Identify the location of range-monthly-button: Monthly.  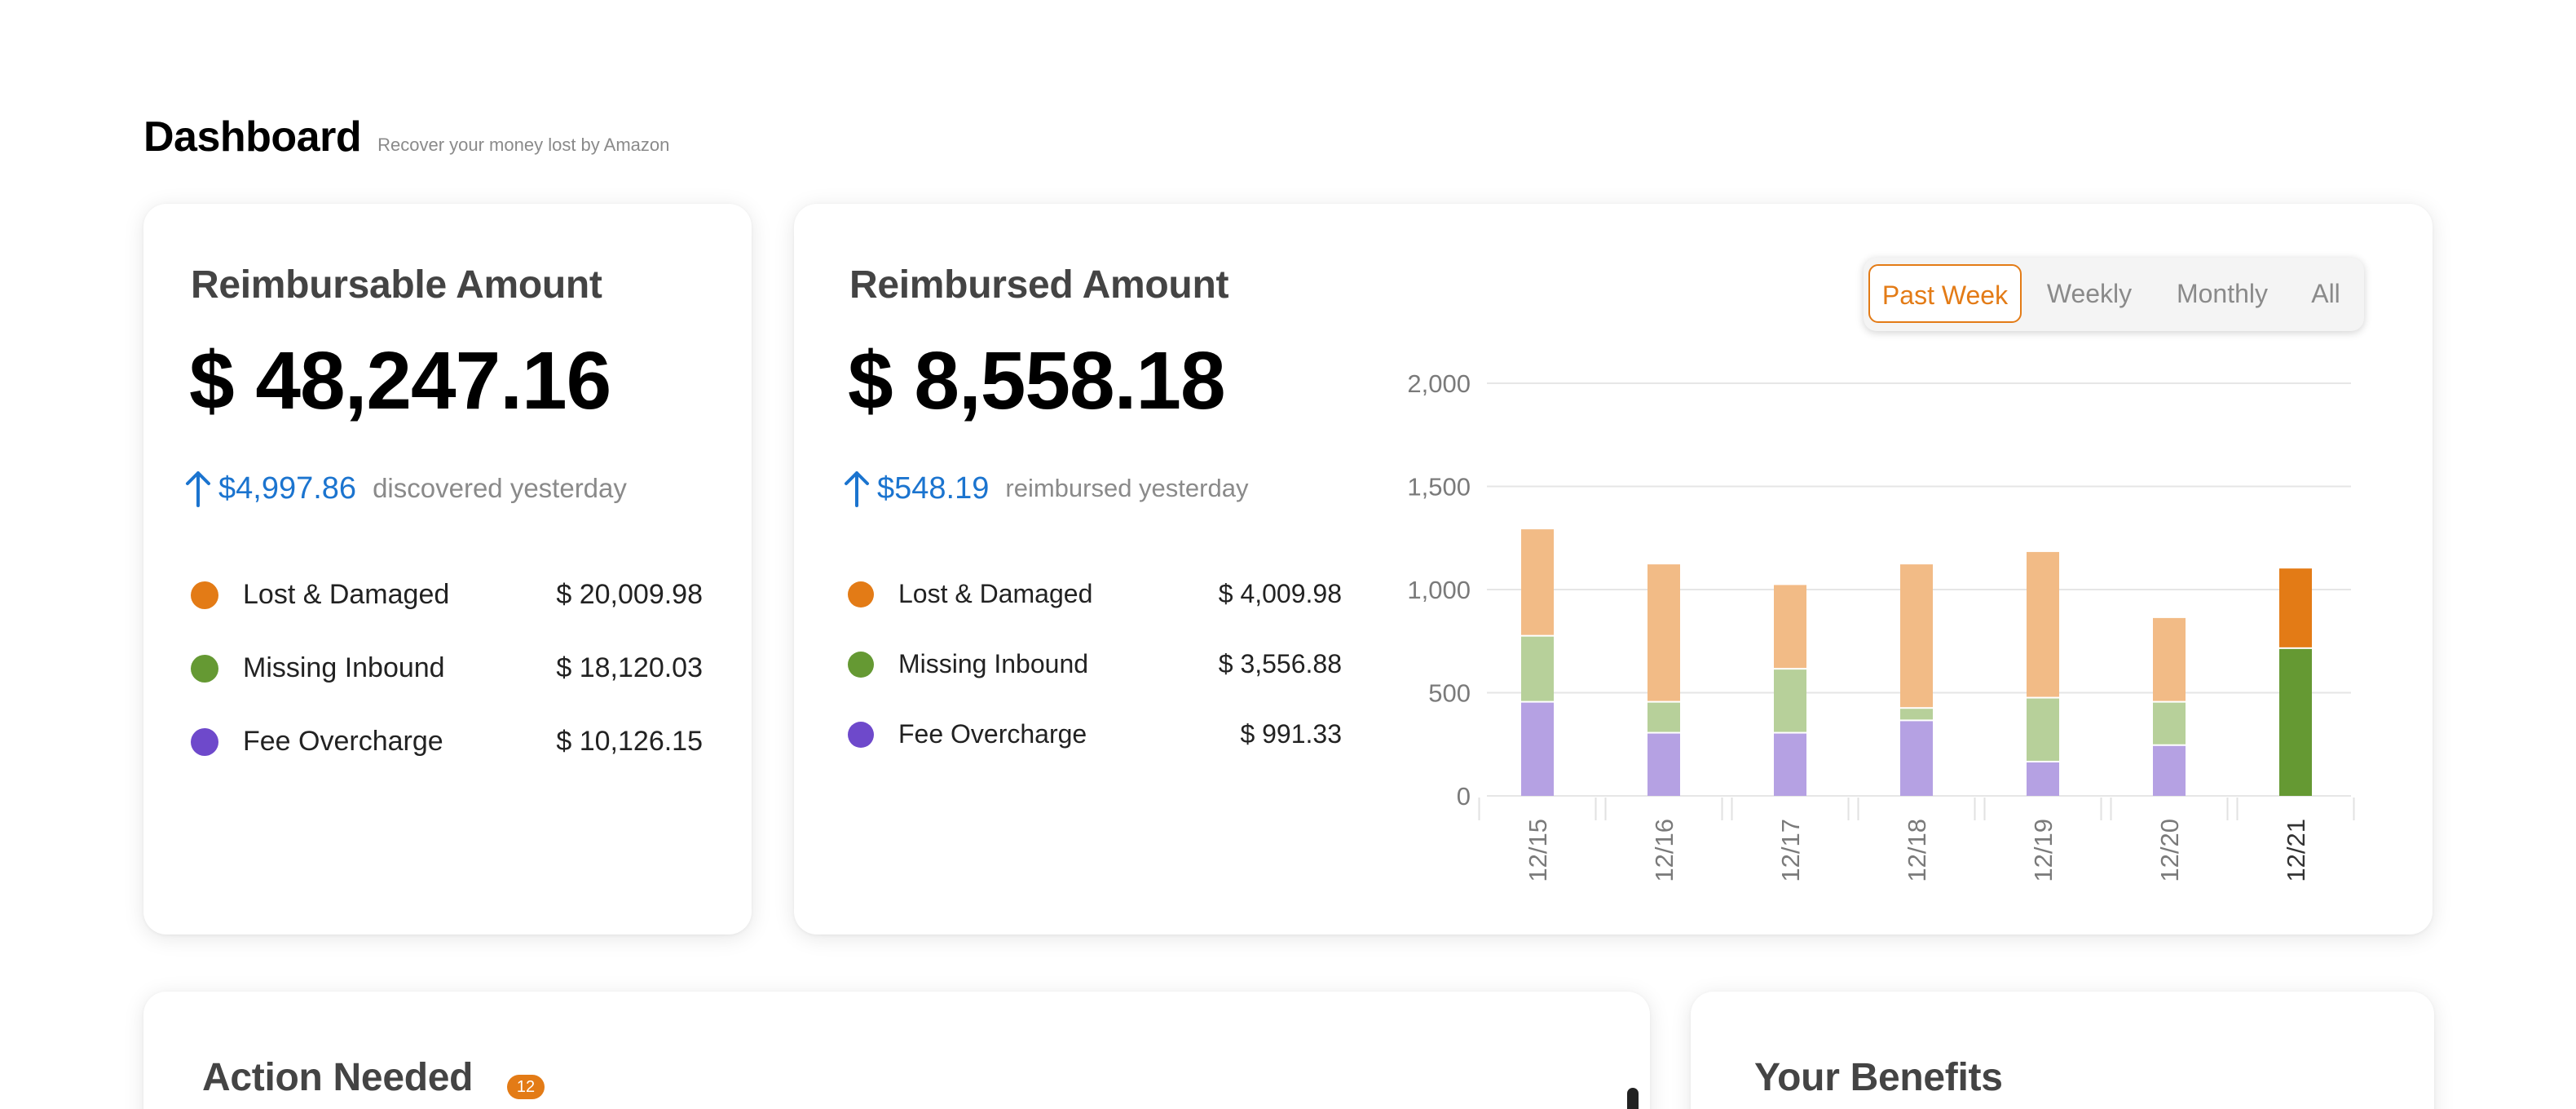
(2222, 293).